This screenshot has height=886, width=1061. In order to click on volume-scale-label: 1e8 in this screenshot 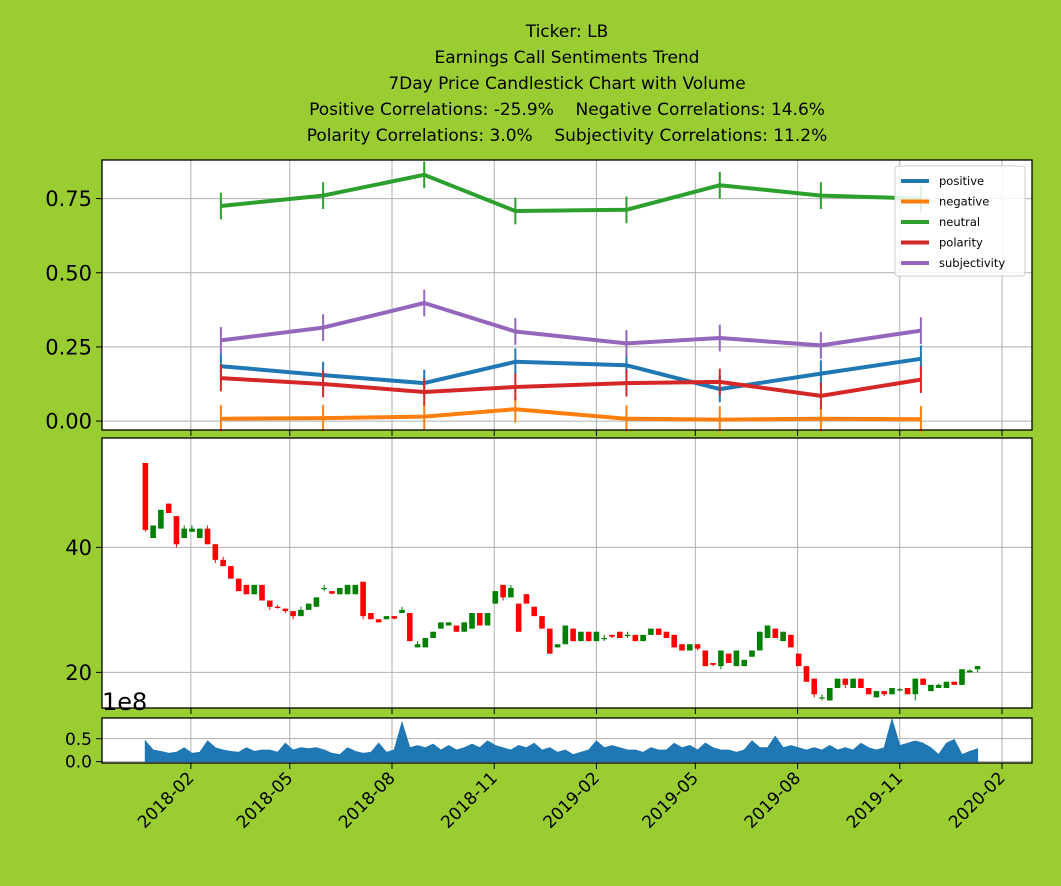, I will do `click(124, 702)`.